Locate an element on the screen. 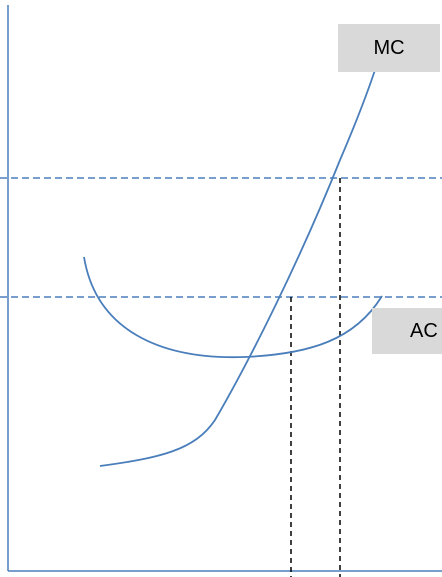 The width and height of the screenshot is (442, 577). ac-label: AC is located at coordinates (407, 331).